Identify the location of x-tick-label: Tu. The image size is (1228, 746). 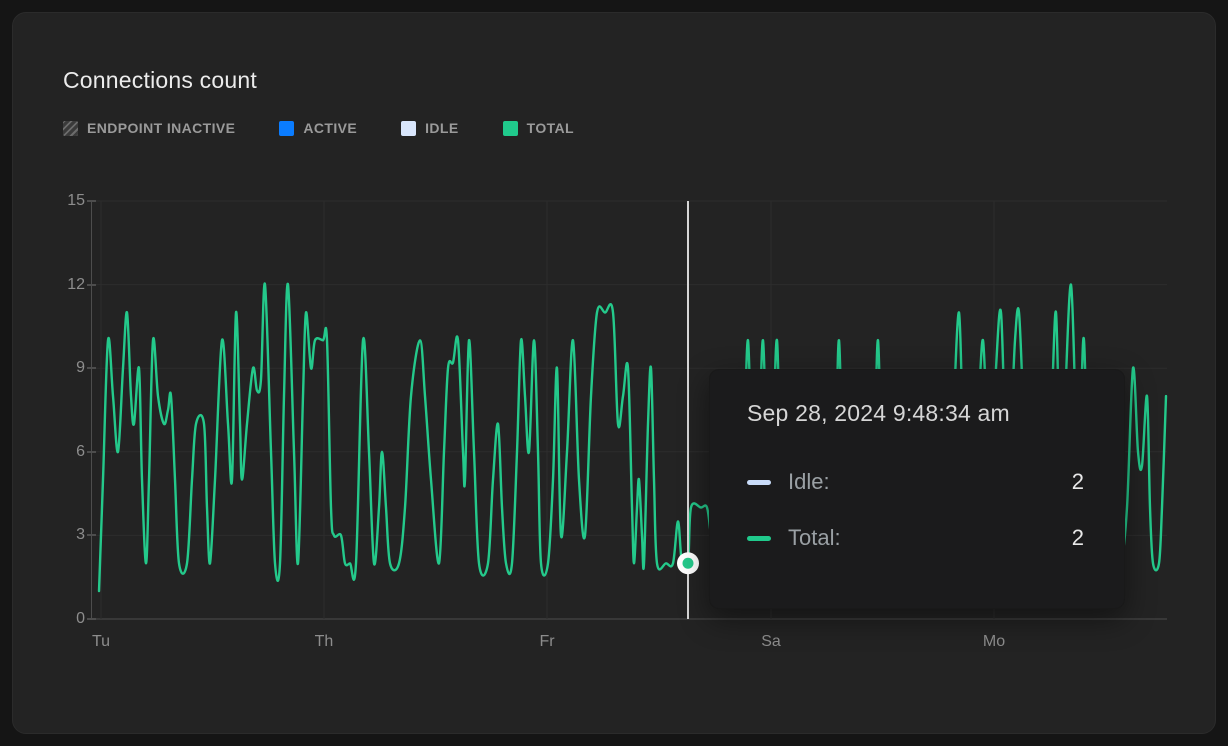
(101, 641).